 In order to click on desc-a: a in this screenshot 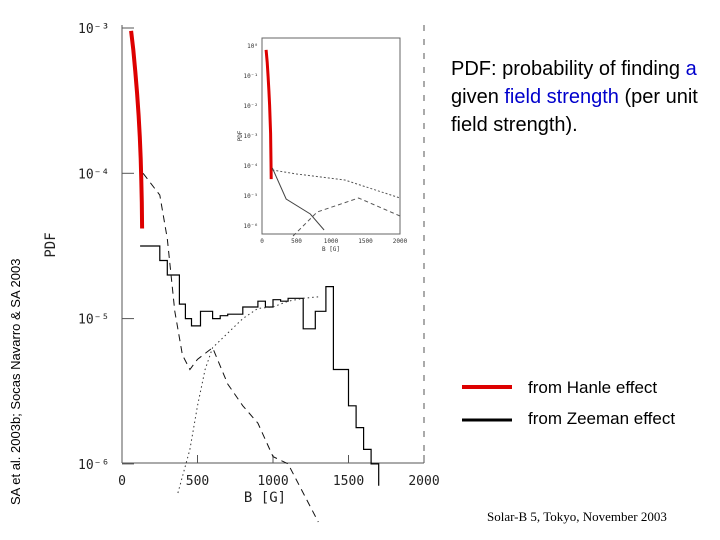, I will do `click(691, 69)`.